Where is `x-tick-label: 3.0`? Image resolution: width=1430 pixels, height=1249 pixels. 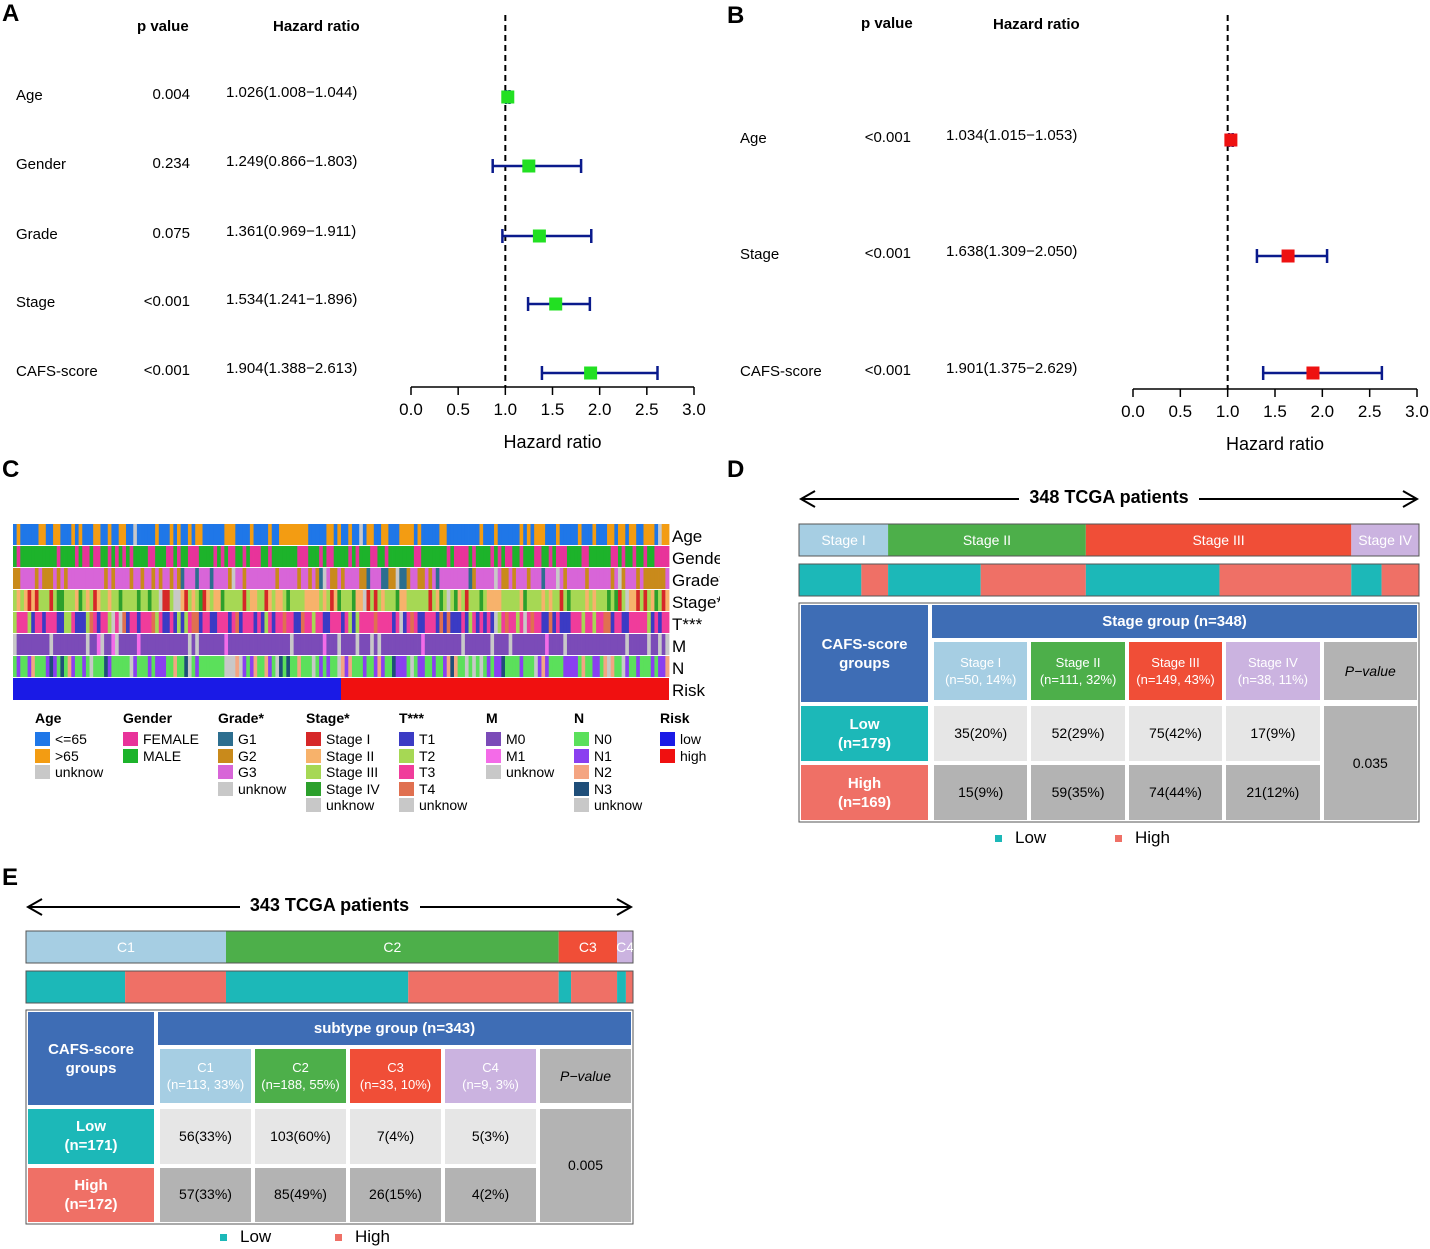 x-tick-label: 3.0 is located at coordinates (1417, 411).